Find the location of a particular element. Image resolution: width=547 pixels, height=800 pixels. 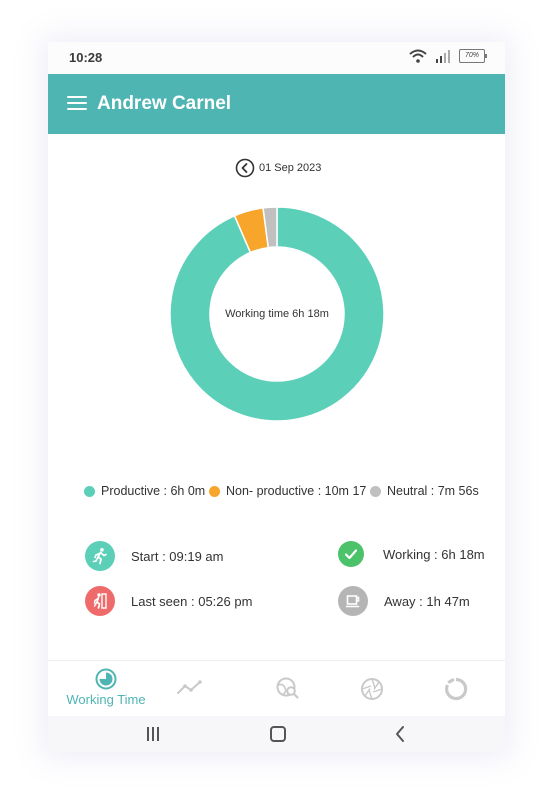

system-navigation-bar is located at coordinates (276, 734).